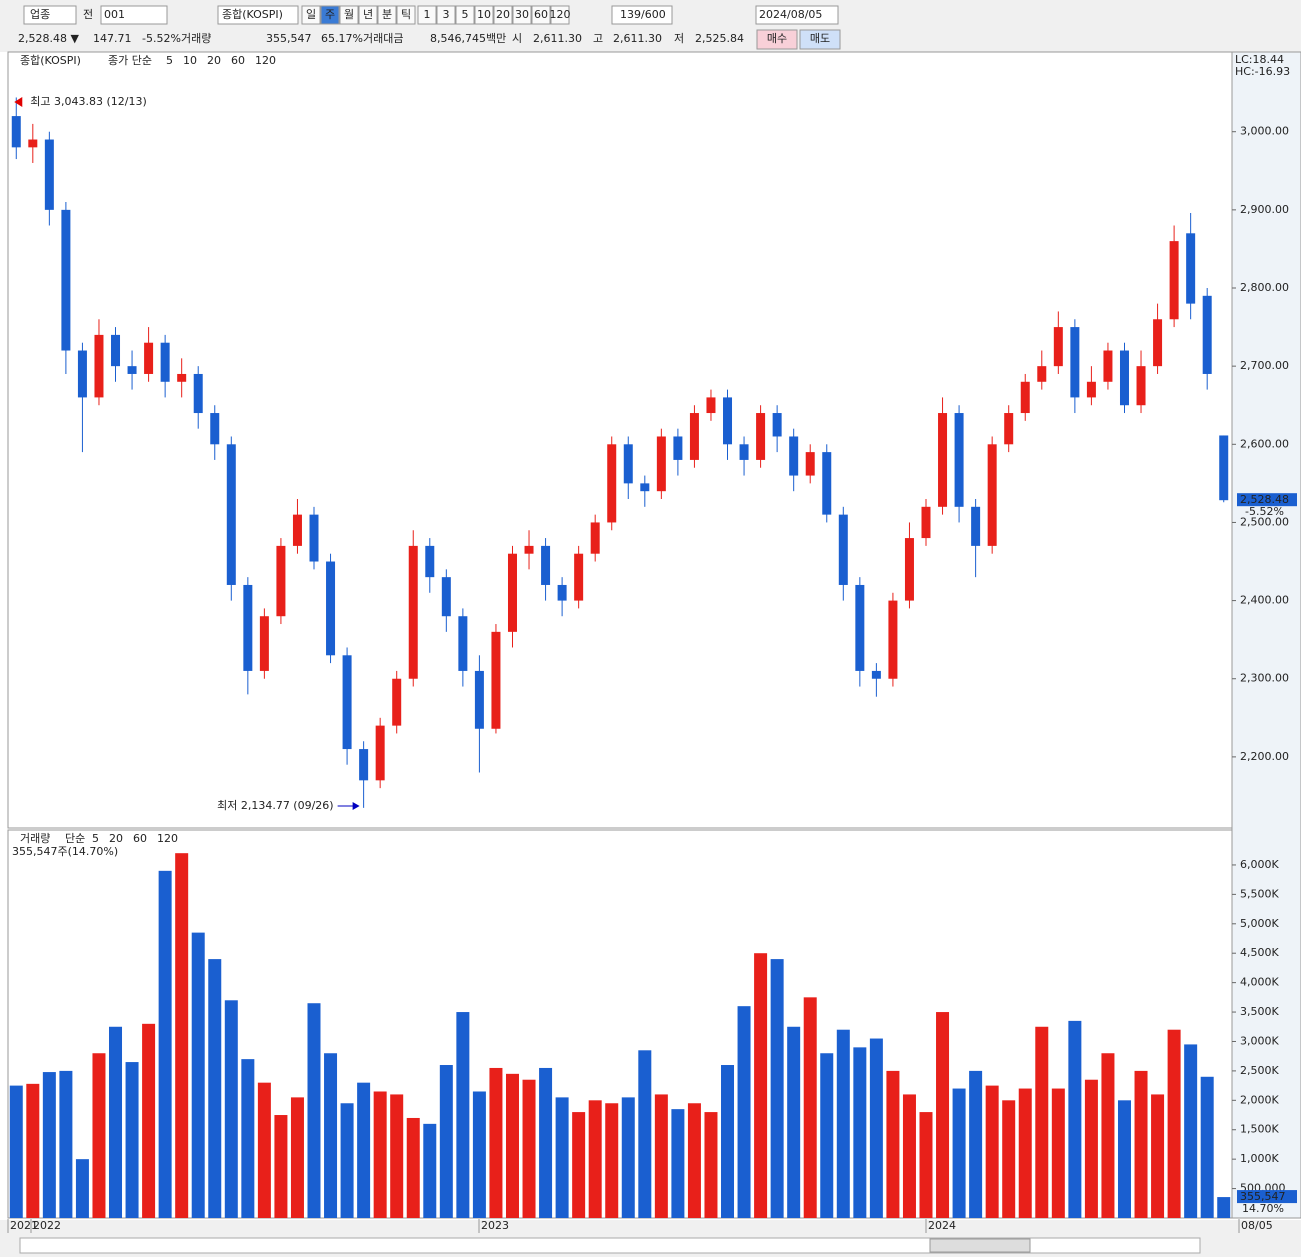  I want to click on quote-open: 2,611.30, so click(557, 38).